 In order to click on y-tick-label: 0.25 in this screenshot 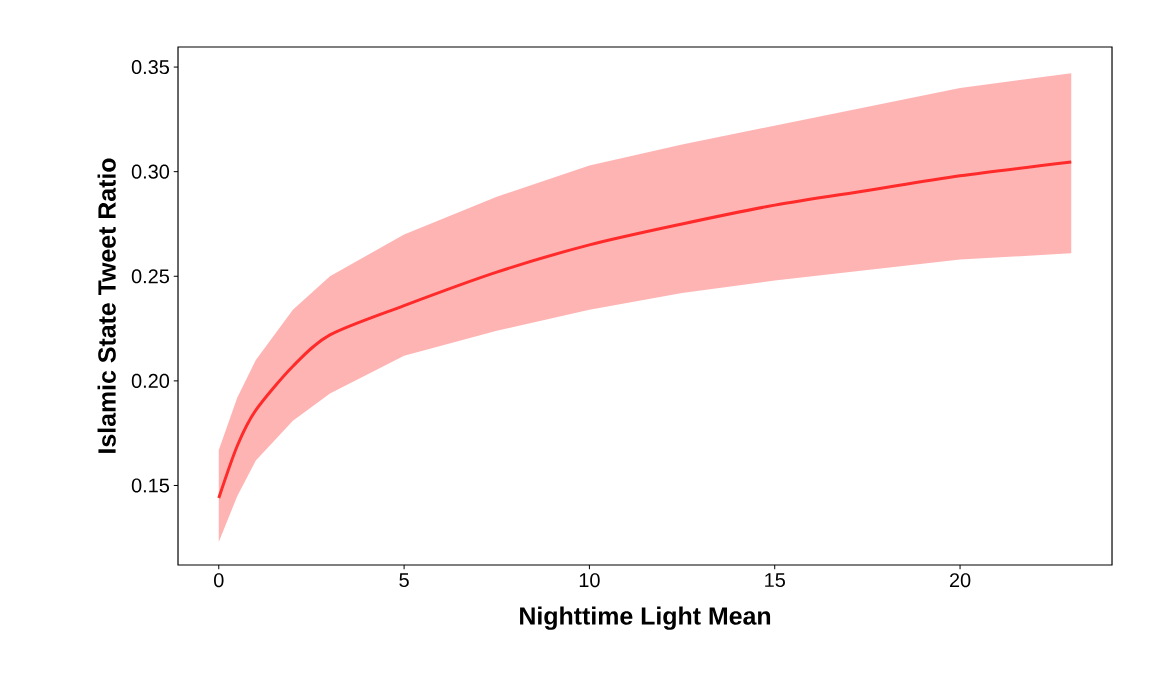, I will do `click(150, 276)`.